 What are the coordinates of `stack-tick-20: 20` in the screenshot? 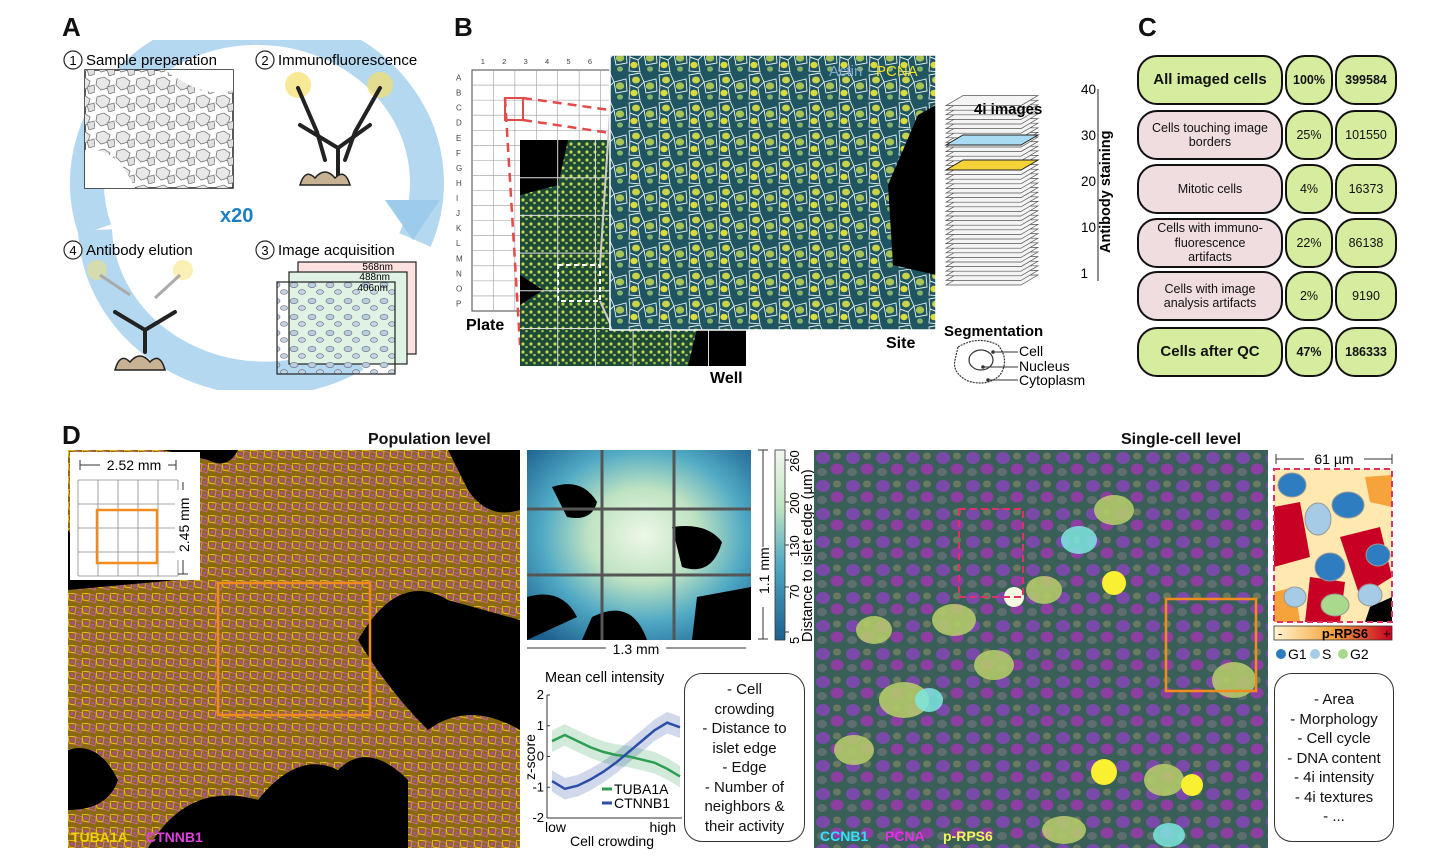 It's located at (1088, 181).